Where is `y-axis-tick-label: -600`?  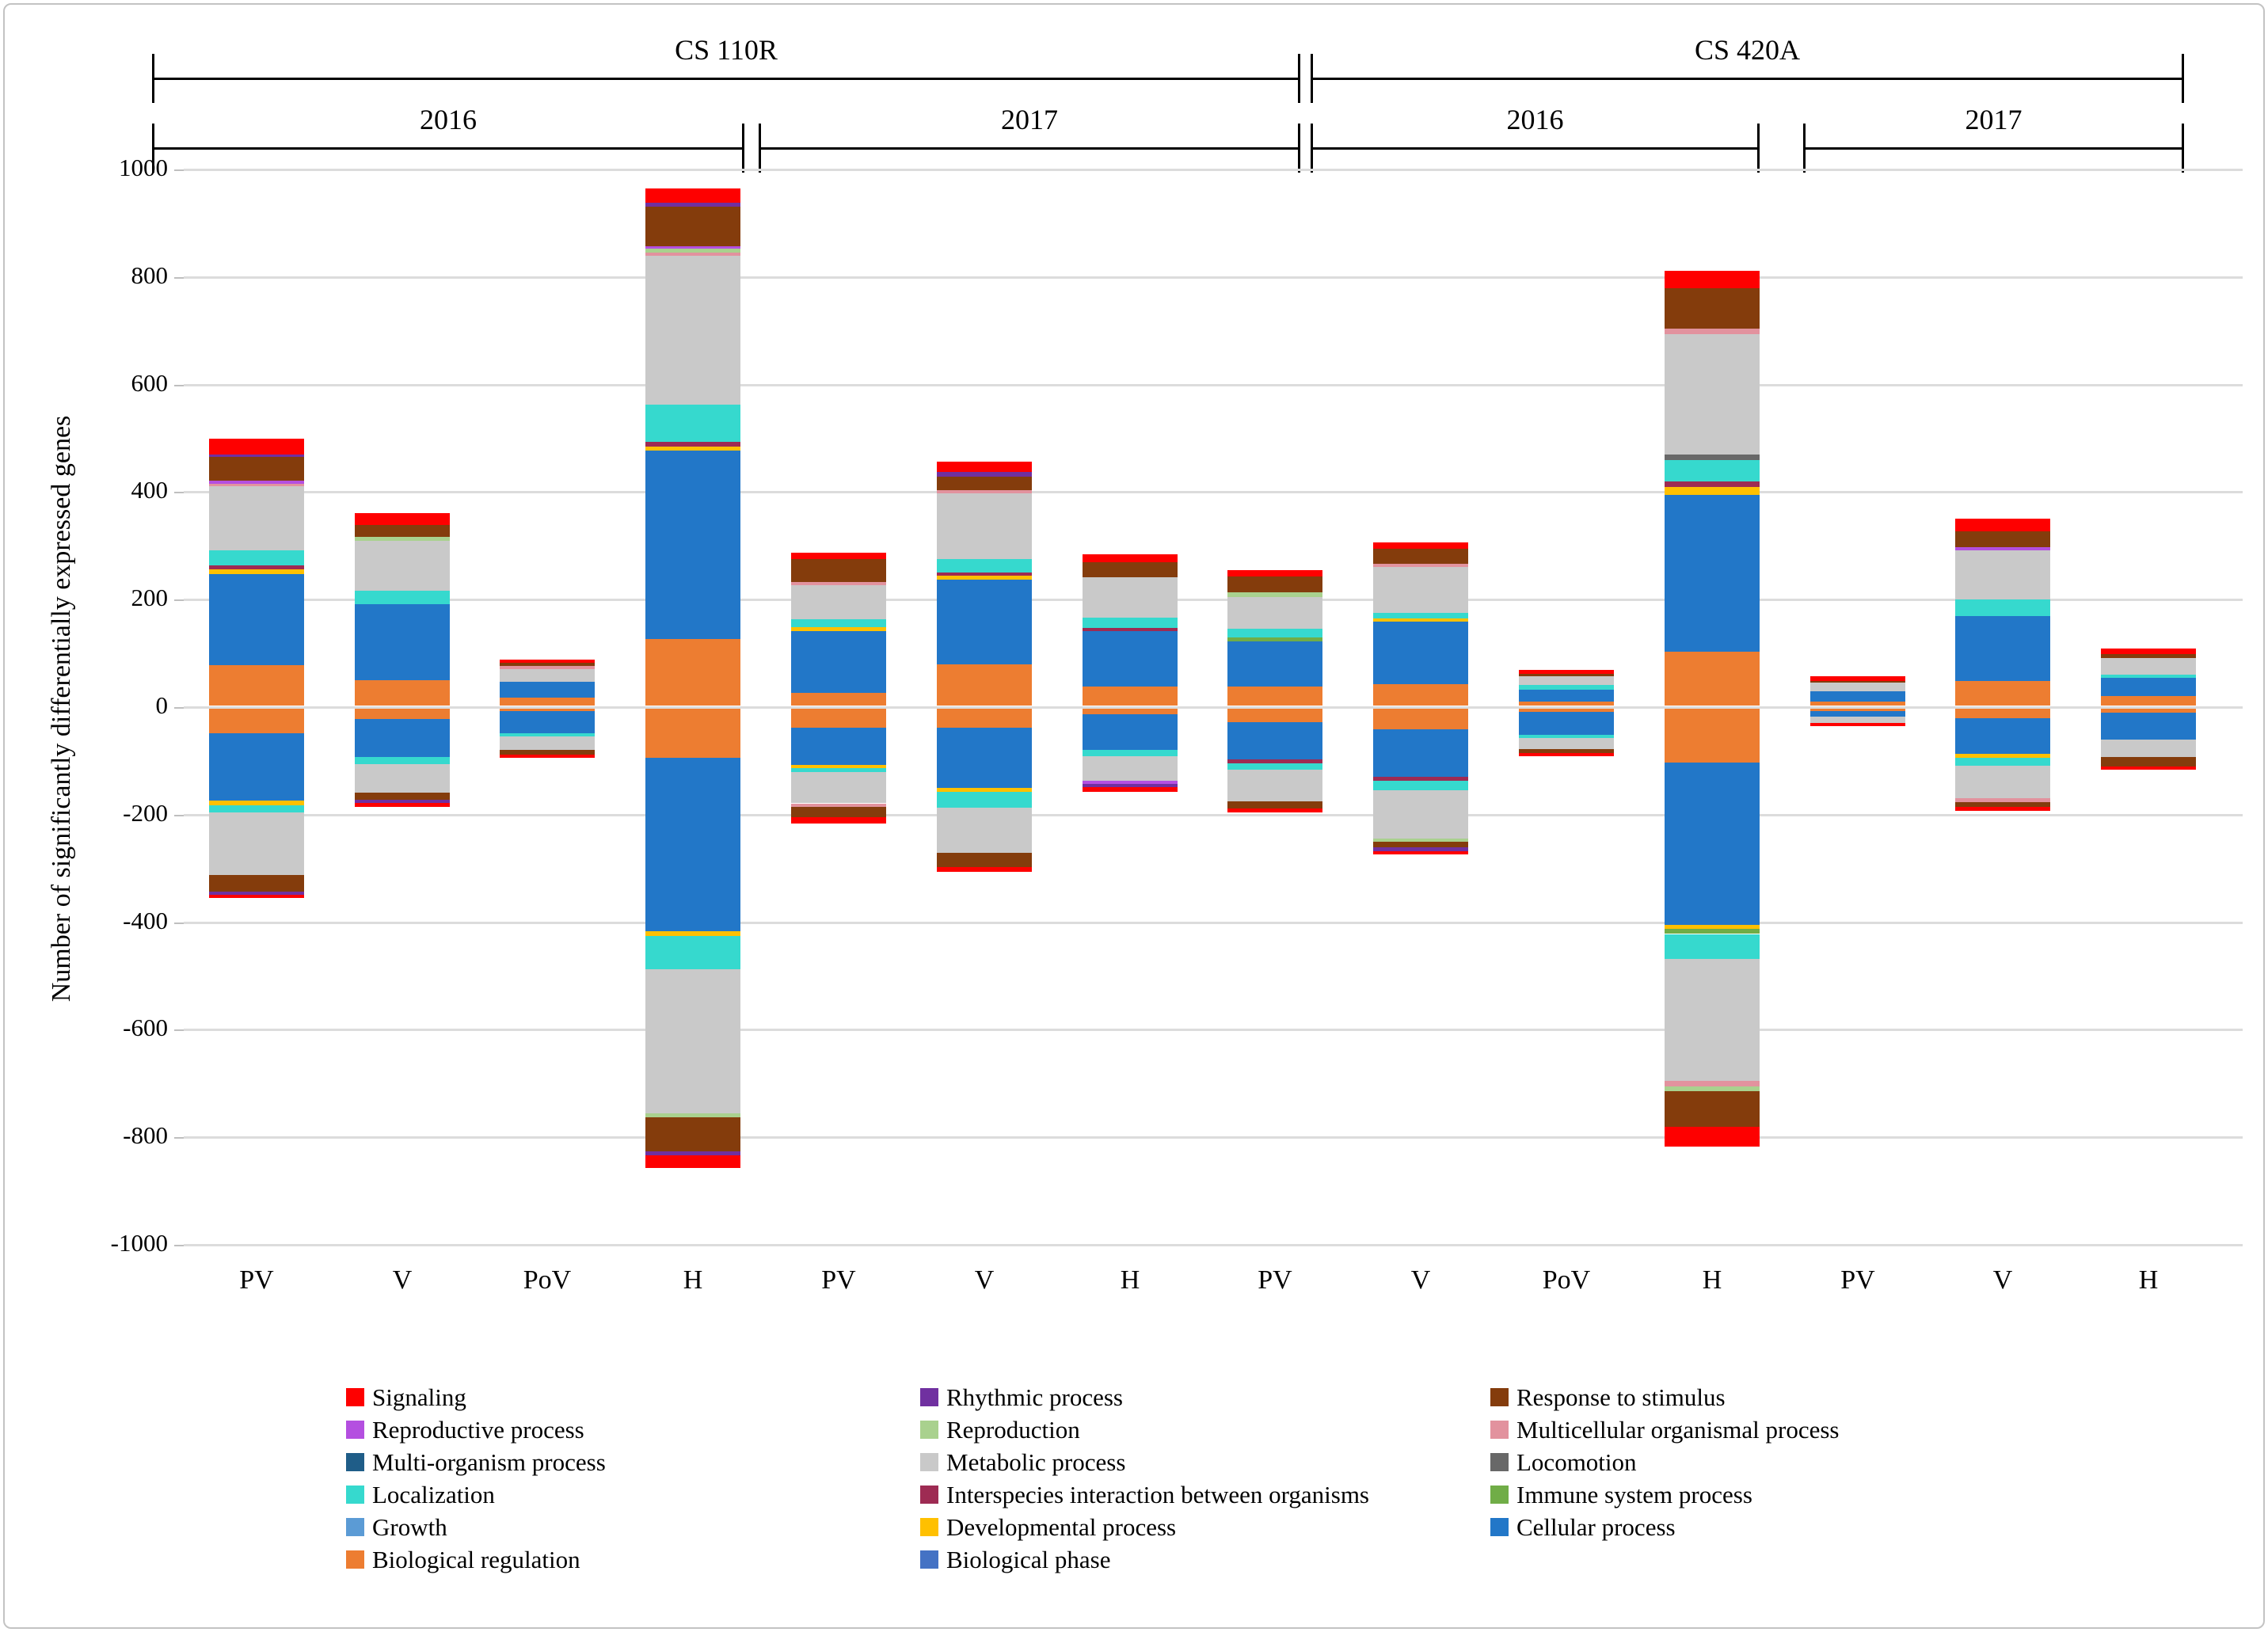
y-axis-tick-label: -600 is located at coordinates (145, 1027).